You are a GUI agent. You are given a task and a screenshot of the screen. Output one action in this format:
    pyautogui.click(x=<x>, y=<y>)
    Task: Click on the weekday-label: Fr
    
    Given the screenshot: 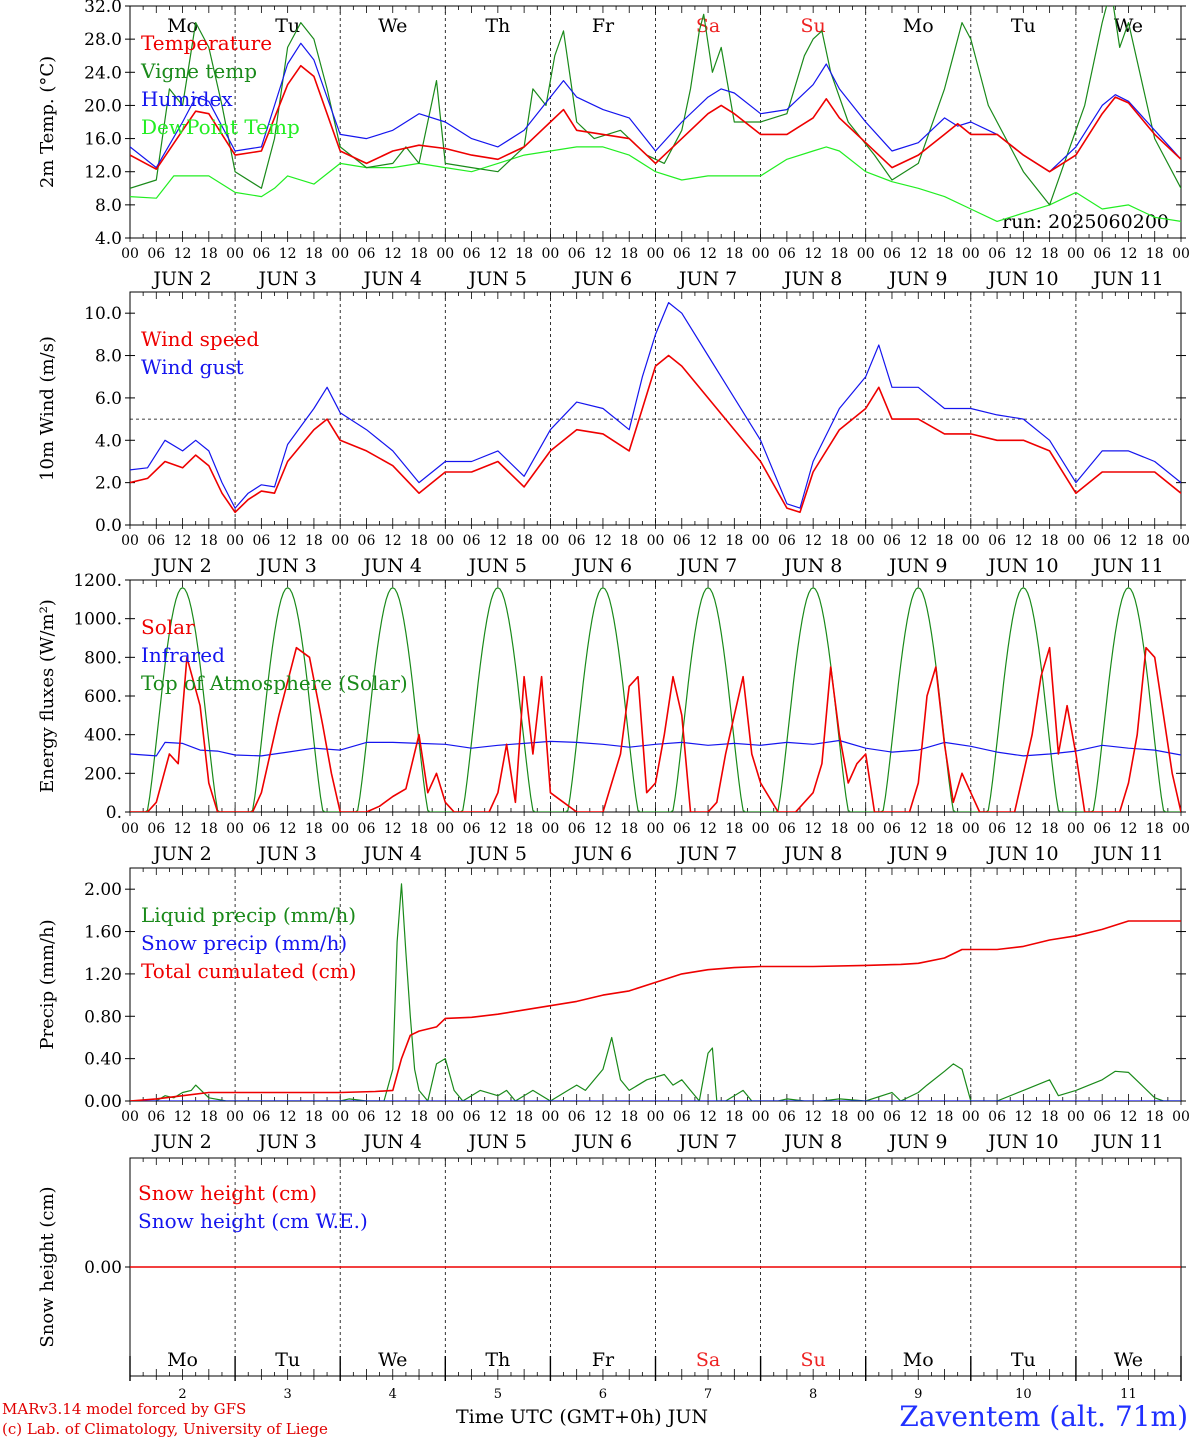 What is the action you would take?
    pyautogui.click(x=603, y=26)
    